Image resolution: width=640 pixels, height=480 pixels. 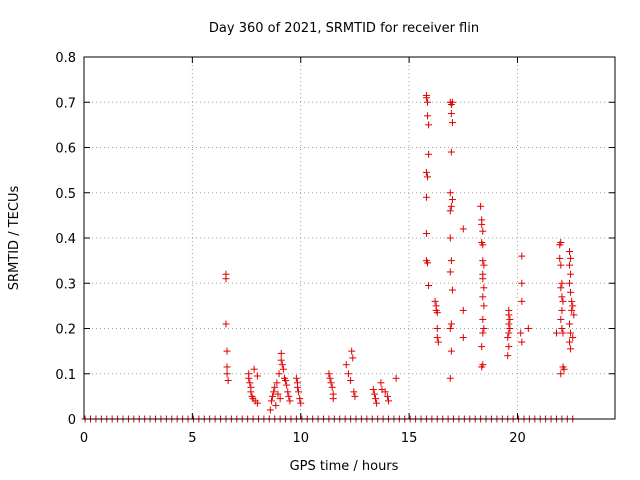 What do you see at coordinates (72, 420) in the screenshot?
I see `y-tick-label: 0` at bounding box center [72, 420].